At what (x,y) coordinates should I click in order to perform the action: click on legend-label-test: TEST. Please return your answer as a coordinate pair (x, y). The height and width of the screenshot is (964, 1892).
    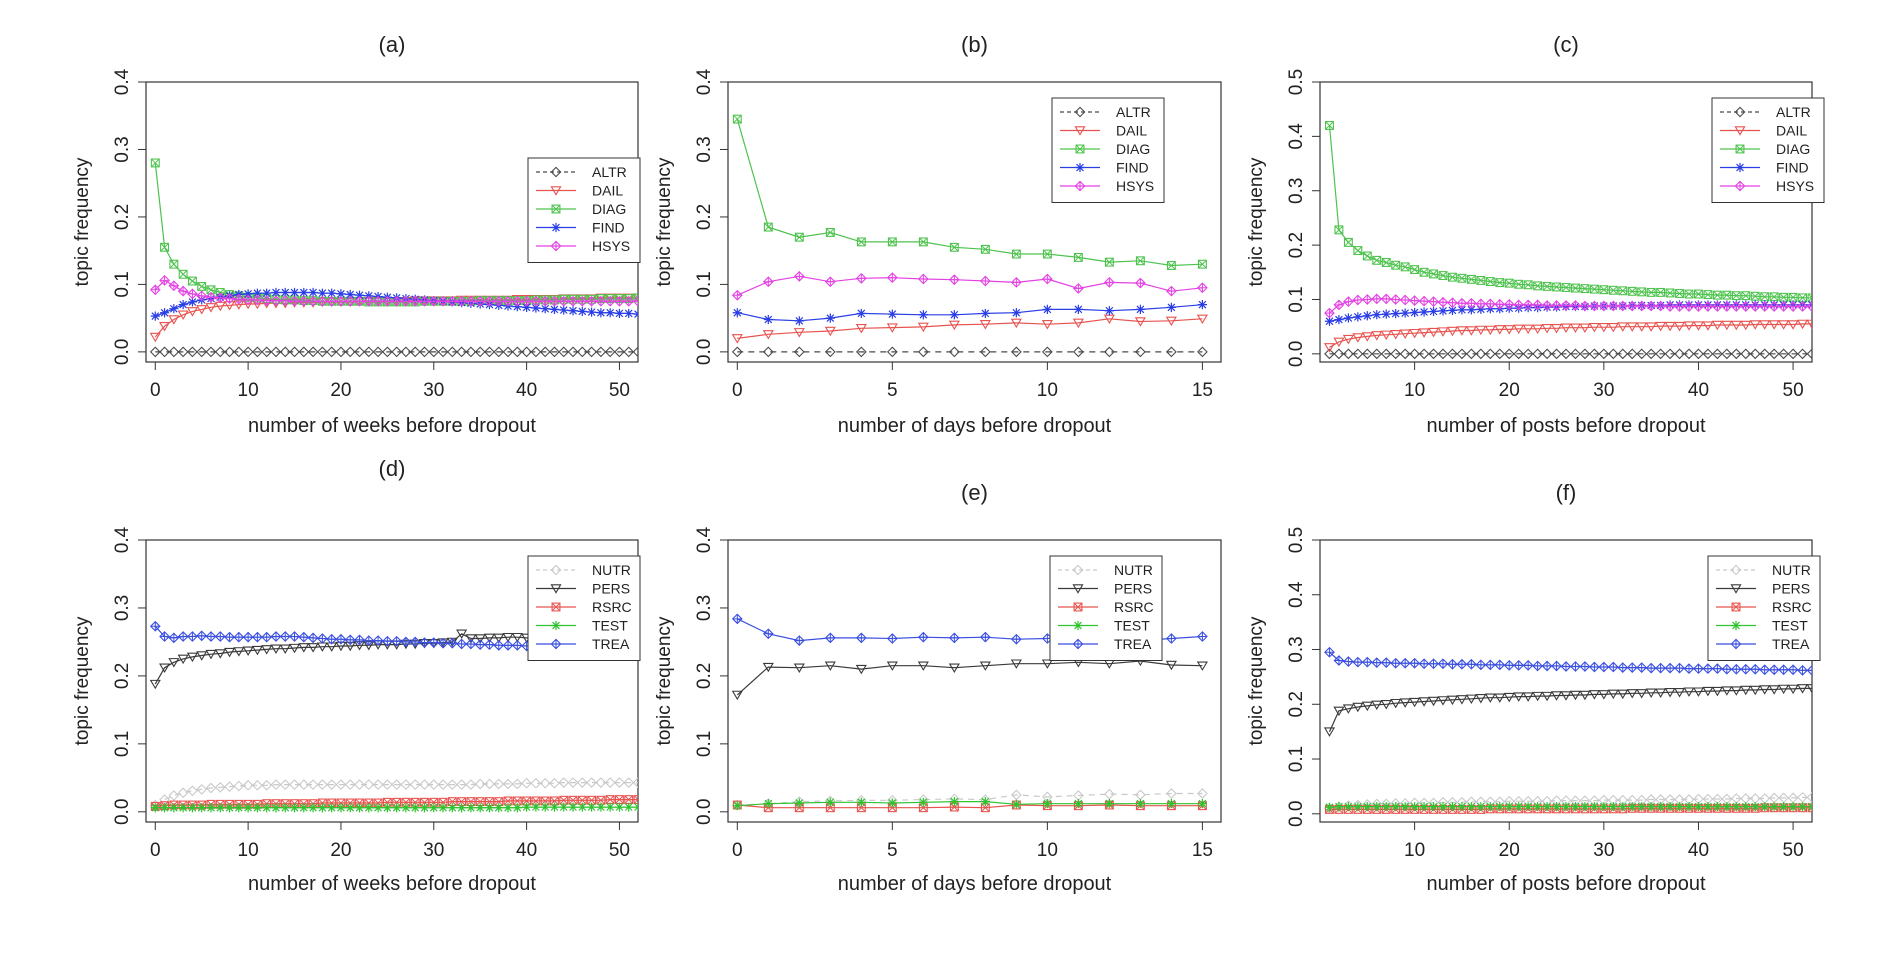
    Looking at the image, I should click on (1790, 626).